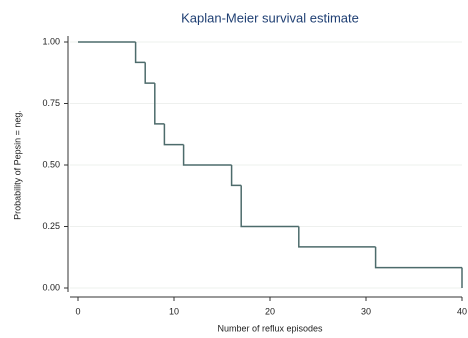 This screenshot has height=338, width=468. Describe the element at coordinates (51, 287) in the screenshot. I see `y-tick-label: 0.00` at that location.